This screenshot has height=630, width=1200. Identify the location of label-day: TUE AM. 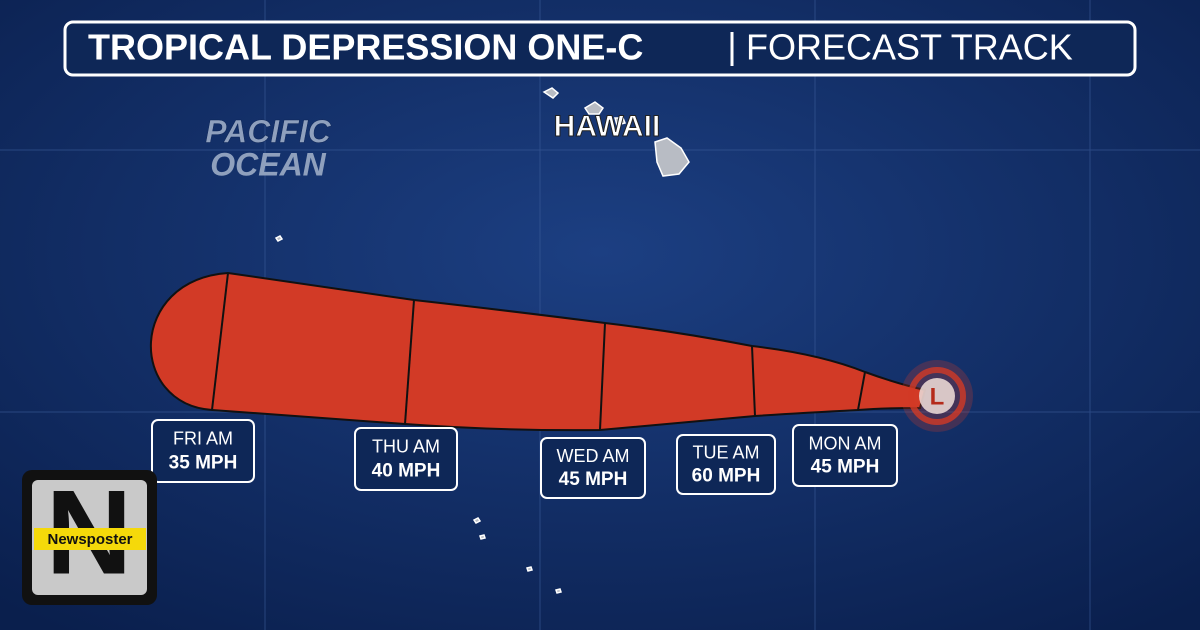
(725, 453).